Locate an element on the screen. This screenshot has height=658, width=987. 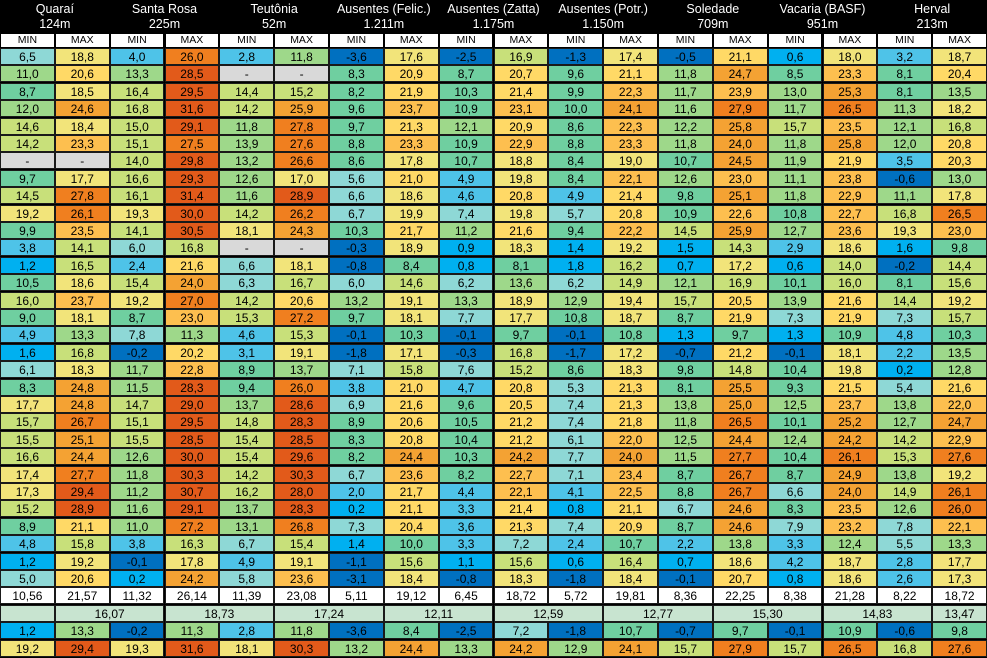
max-temp-cell: 25,3 is located at coordinates (850, 91).